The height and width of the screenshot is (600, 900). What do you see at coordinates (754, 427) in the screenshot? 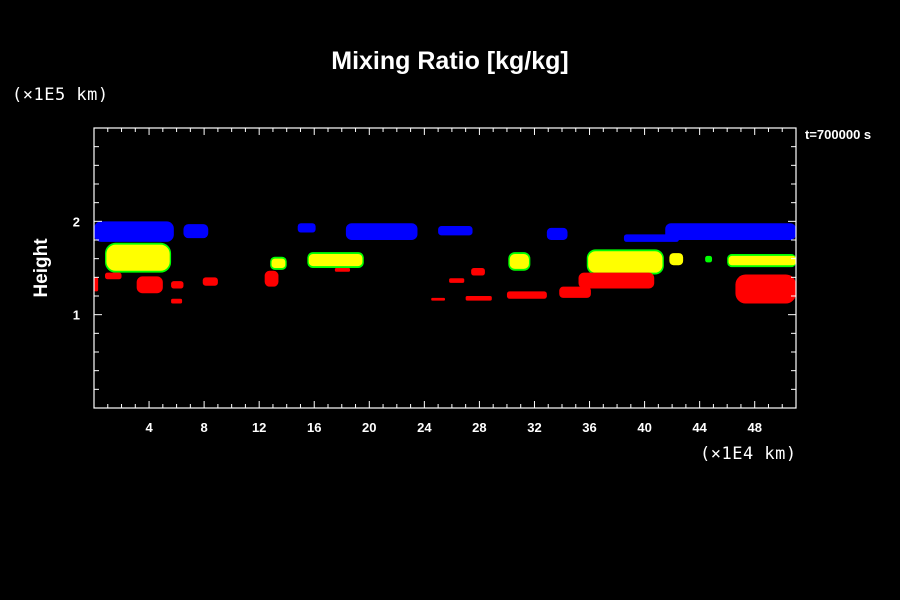
I see `x-tick-label: 48` at bounding box center [754, 427].